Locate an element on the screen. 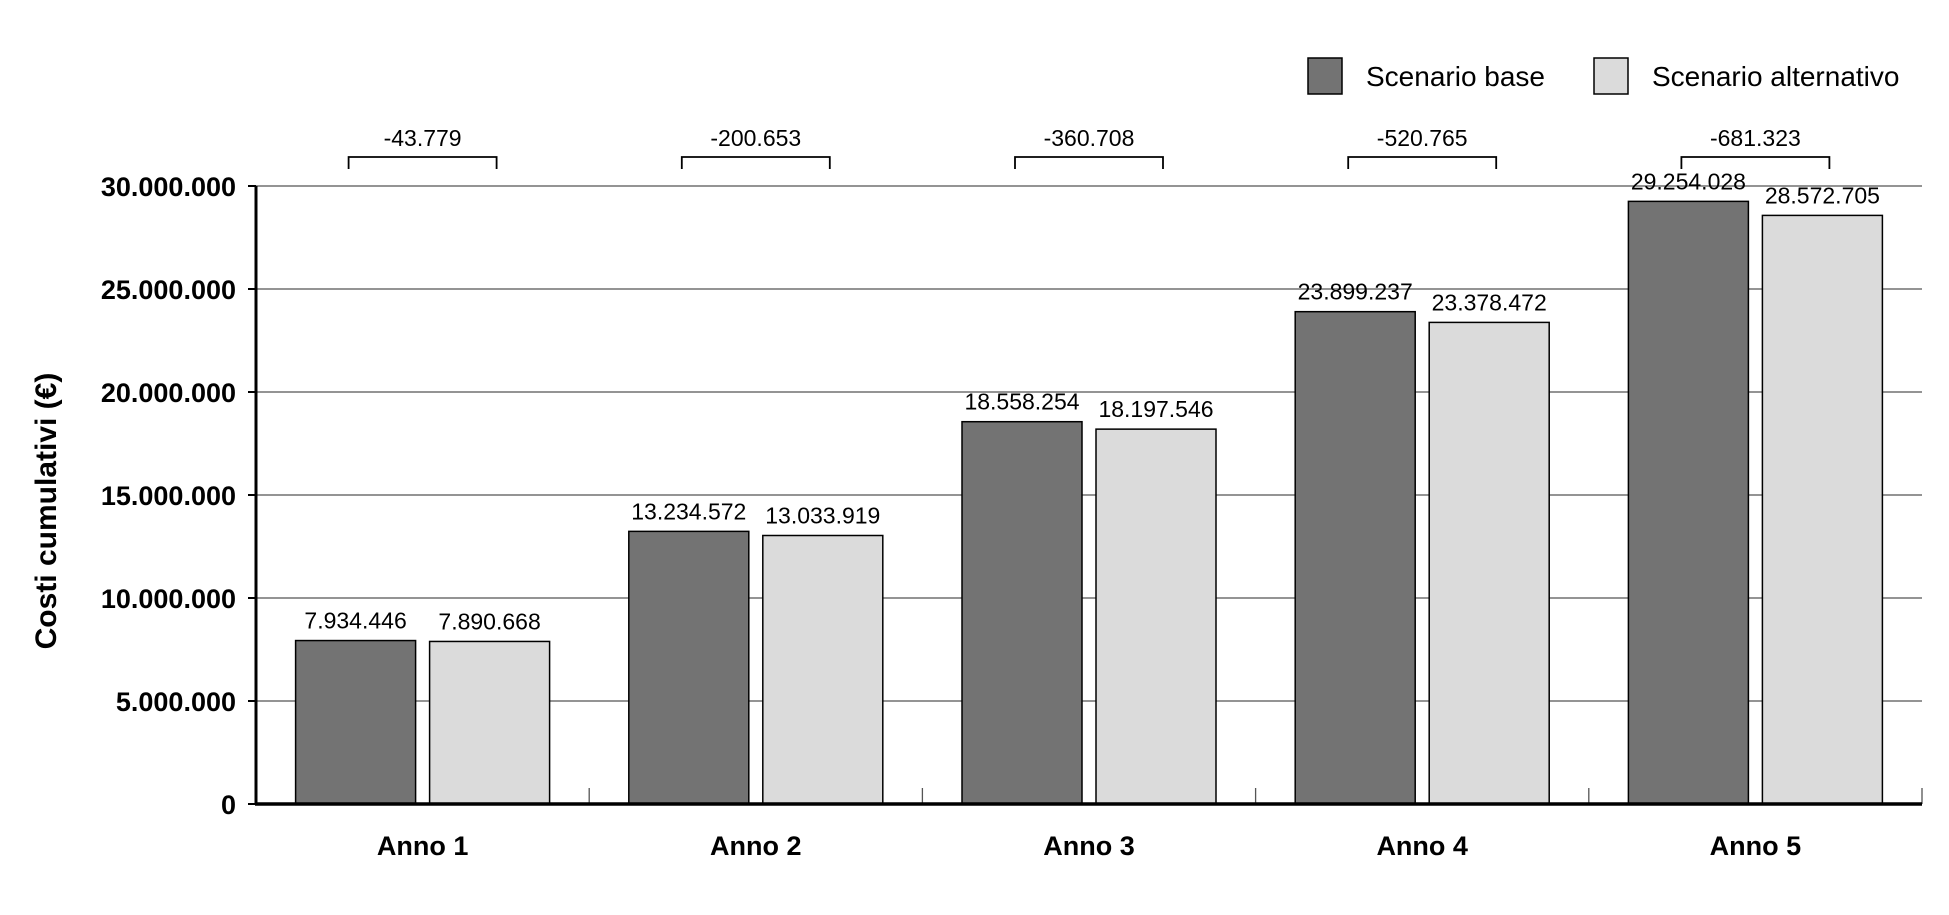 This screenshot has height=915, width=1949. bar-value-label: 23.899.237 is located at coordinates (1355, 292).